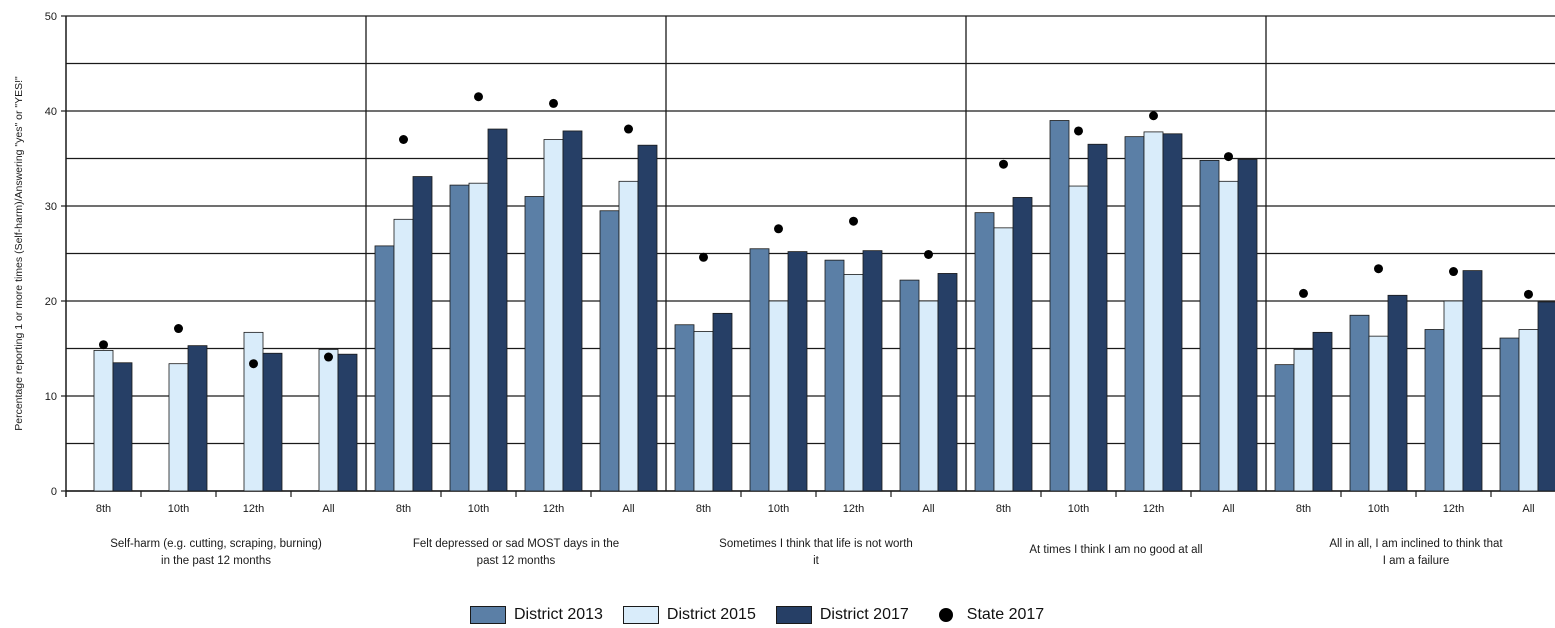 This screenshot has width=1555, height=628. I want to click on legend-item-state-2017: State 2017, so click(986, 615).